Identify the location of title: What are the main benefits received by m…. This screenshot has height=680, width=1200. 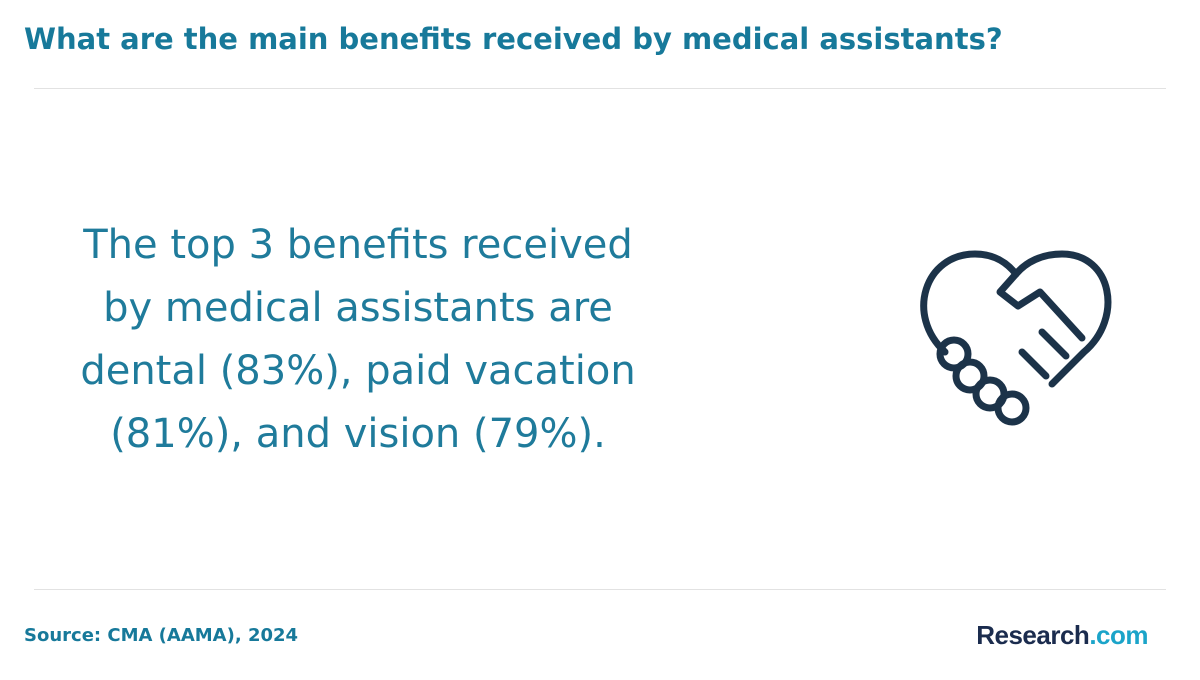
(513, 39).